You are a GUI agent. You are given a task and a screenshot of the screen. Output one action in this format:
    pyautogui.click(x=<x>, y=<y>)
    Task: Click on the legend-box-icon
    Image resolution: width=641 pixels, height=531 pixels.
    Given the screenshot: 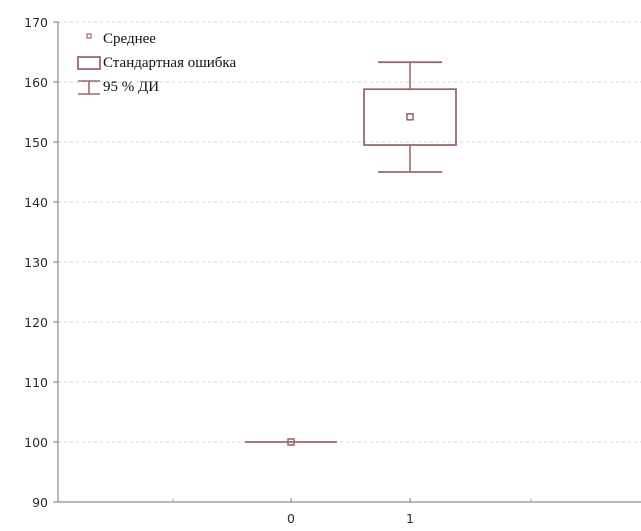 What is the action you would take?
    pyautogui.click(x=89, y=63)
    